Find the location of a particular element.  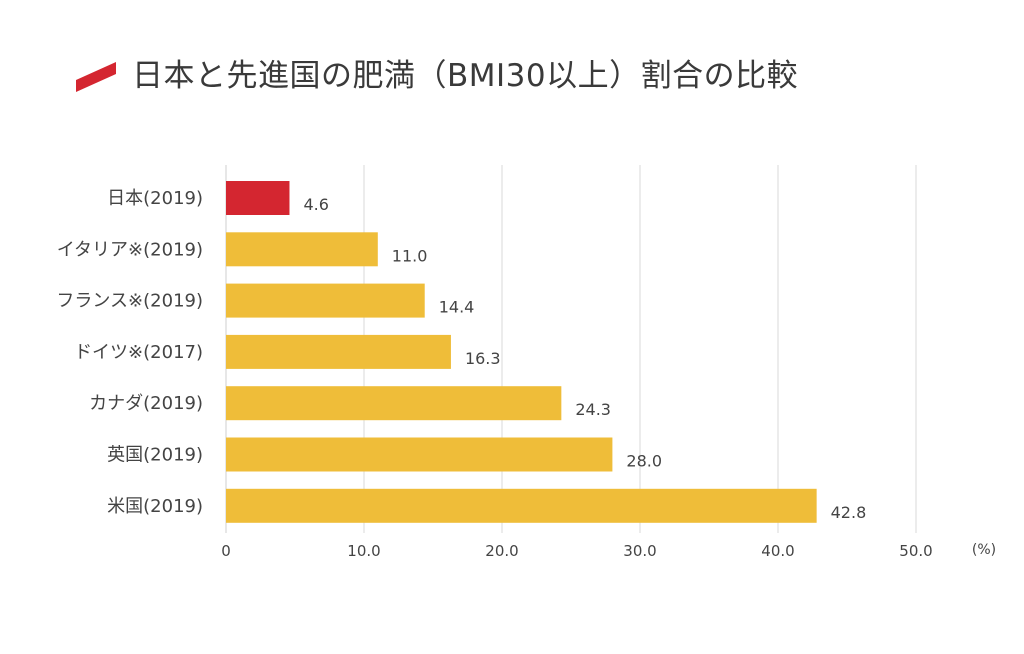

value-label: 11.0 is located at coordinates (410, 255).